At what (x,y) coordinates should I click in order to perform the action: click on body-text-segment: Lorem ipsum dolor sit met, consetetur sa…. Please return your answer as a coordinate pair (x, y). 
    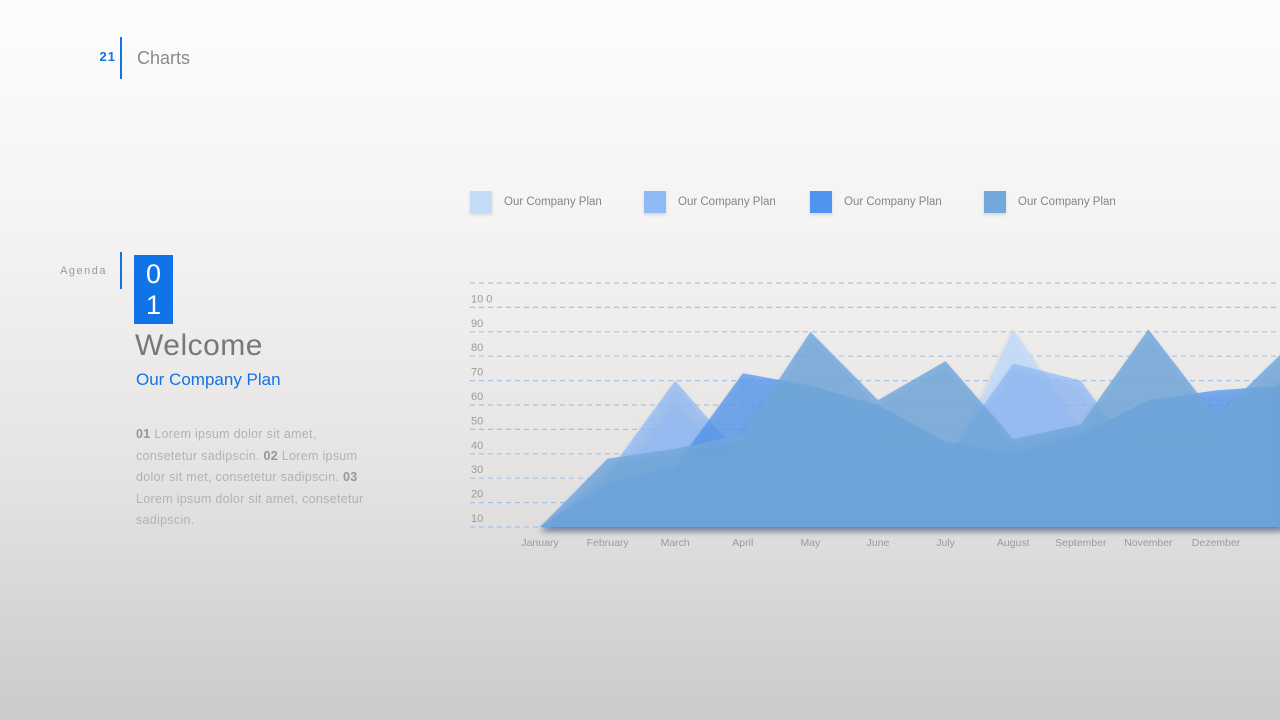
    Looking at the image, I should click on (247, 466).